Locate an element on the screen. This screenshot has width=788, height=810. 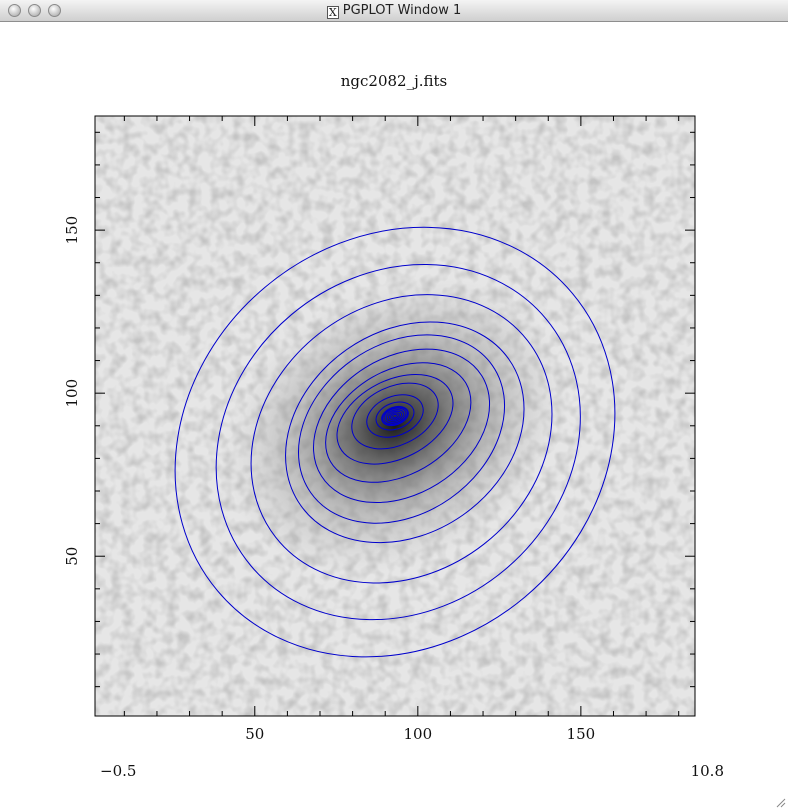
window-titlebar: X PGPLOT Window 1 is located at coordinates (394, 11).